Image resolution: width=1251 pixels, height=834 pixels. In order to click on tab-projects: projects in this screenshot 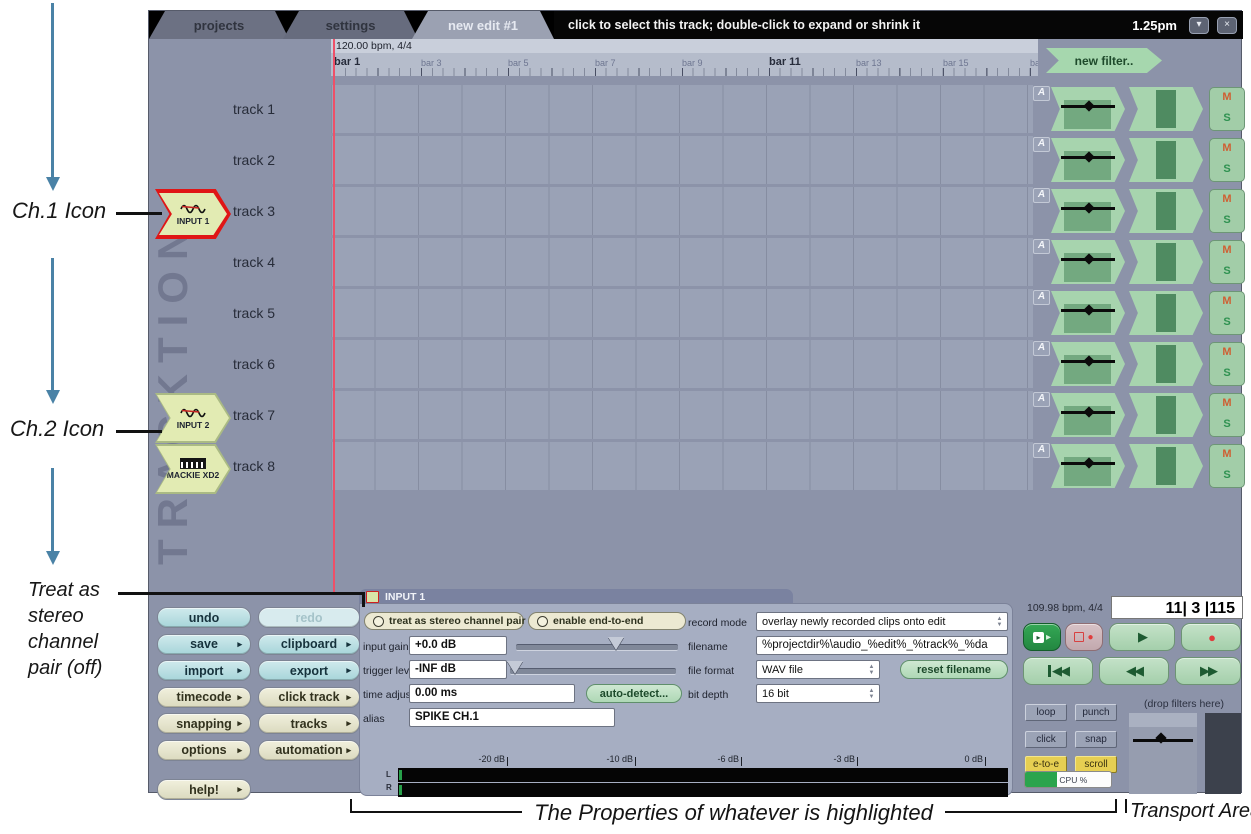, I will do `click(219, 25)`.